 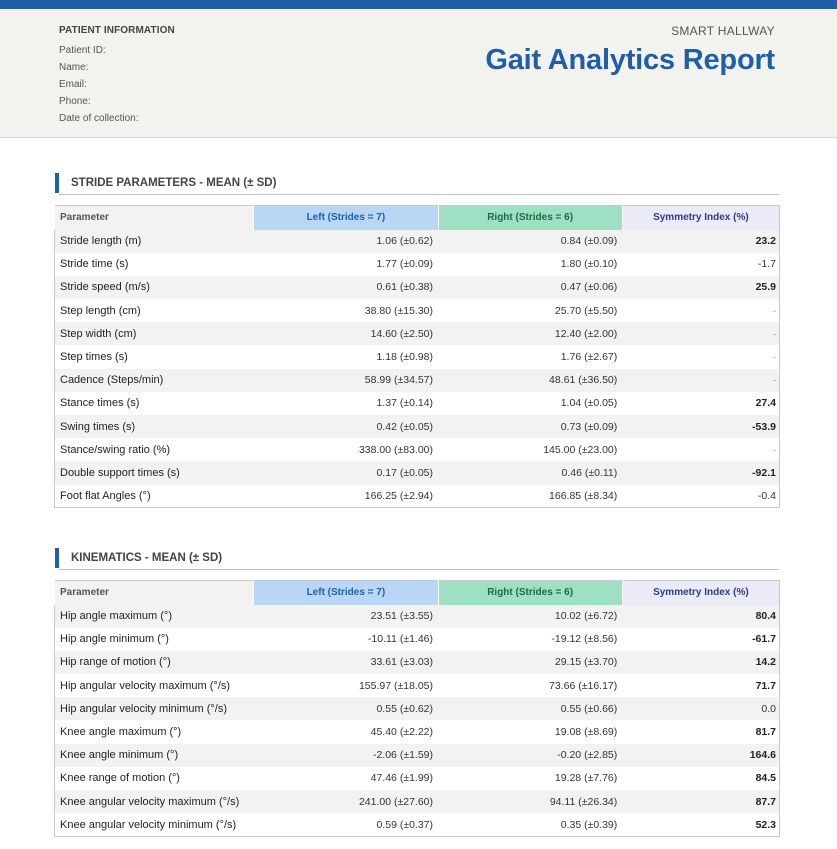 What do you see at coordinates (154, 241) in the screenshot?
I see `parameter-cell: Stride length (m)` at bounding box center [154, 241].